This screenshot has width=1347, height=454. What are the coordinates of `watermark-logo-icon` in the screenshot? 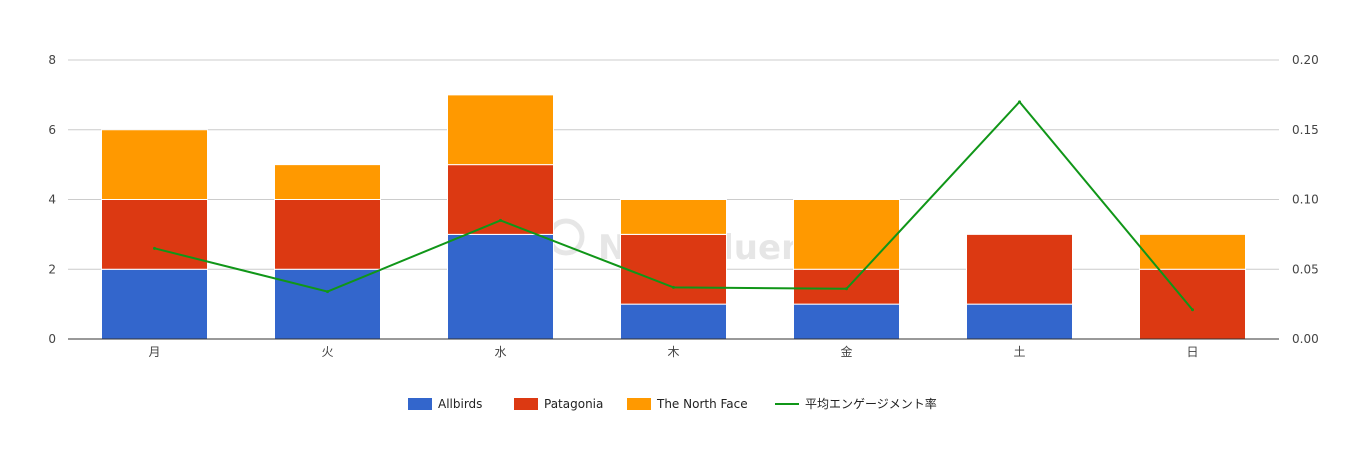 It's located at (566, 237).